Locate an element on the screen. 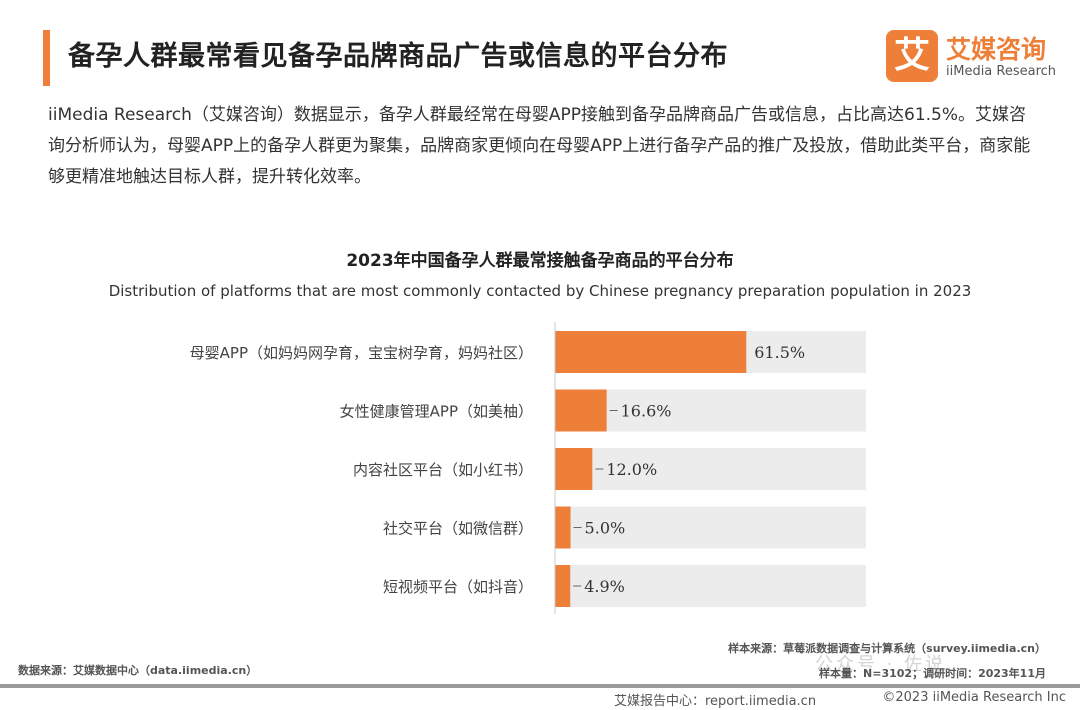  value-label-3: 5.0% is located at coordinates (605, 528).